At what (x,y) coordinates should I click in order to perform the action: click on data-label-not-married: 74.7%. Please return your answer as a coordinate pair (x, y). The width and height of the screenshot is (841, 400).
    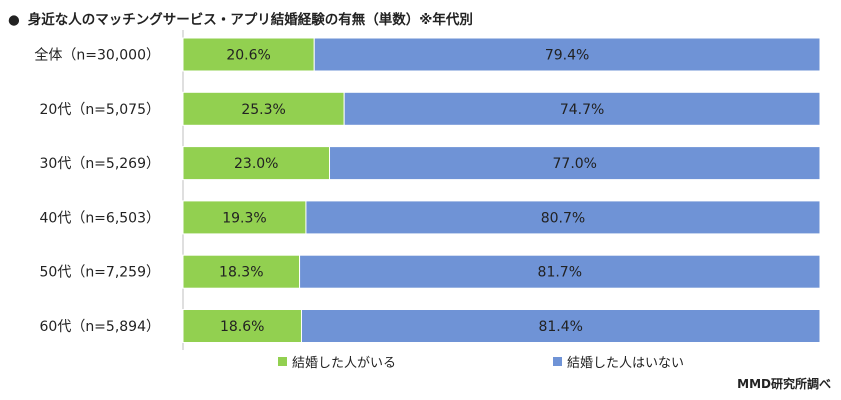
    Looking at the image, I should click on (582, 110).